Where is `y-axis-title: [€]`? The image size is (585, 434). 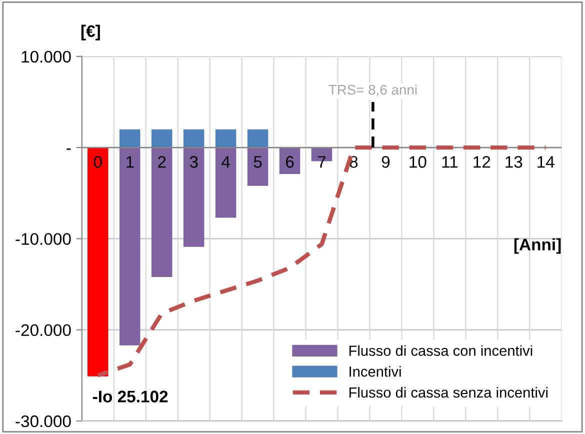
y-axis-title: [€] is located at coordinates (90, 32).